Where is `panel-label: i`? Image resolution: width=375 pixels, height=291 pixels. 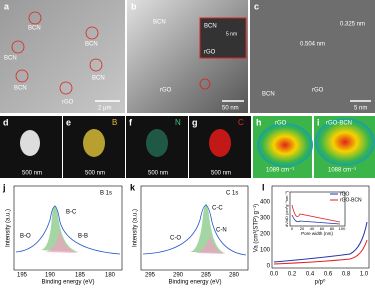 panel-label: i is located at coordinates (318, 122).